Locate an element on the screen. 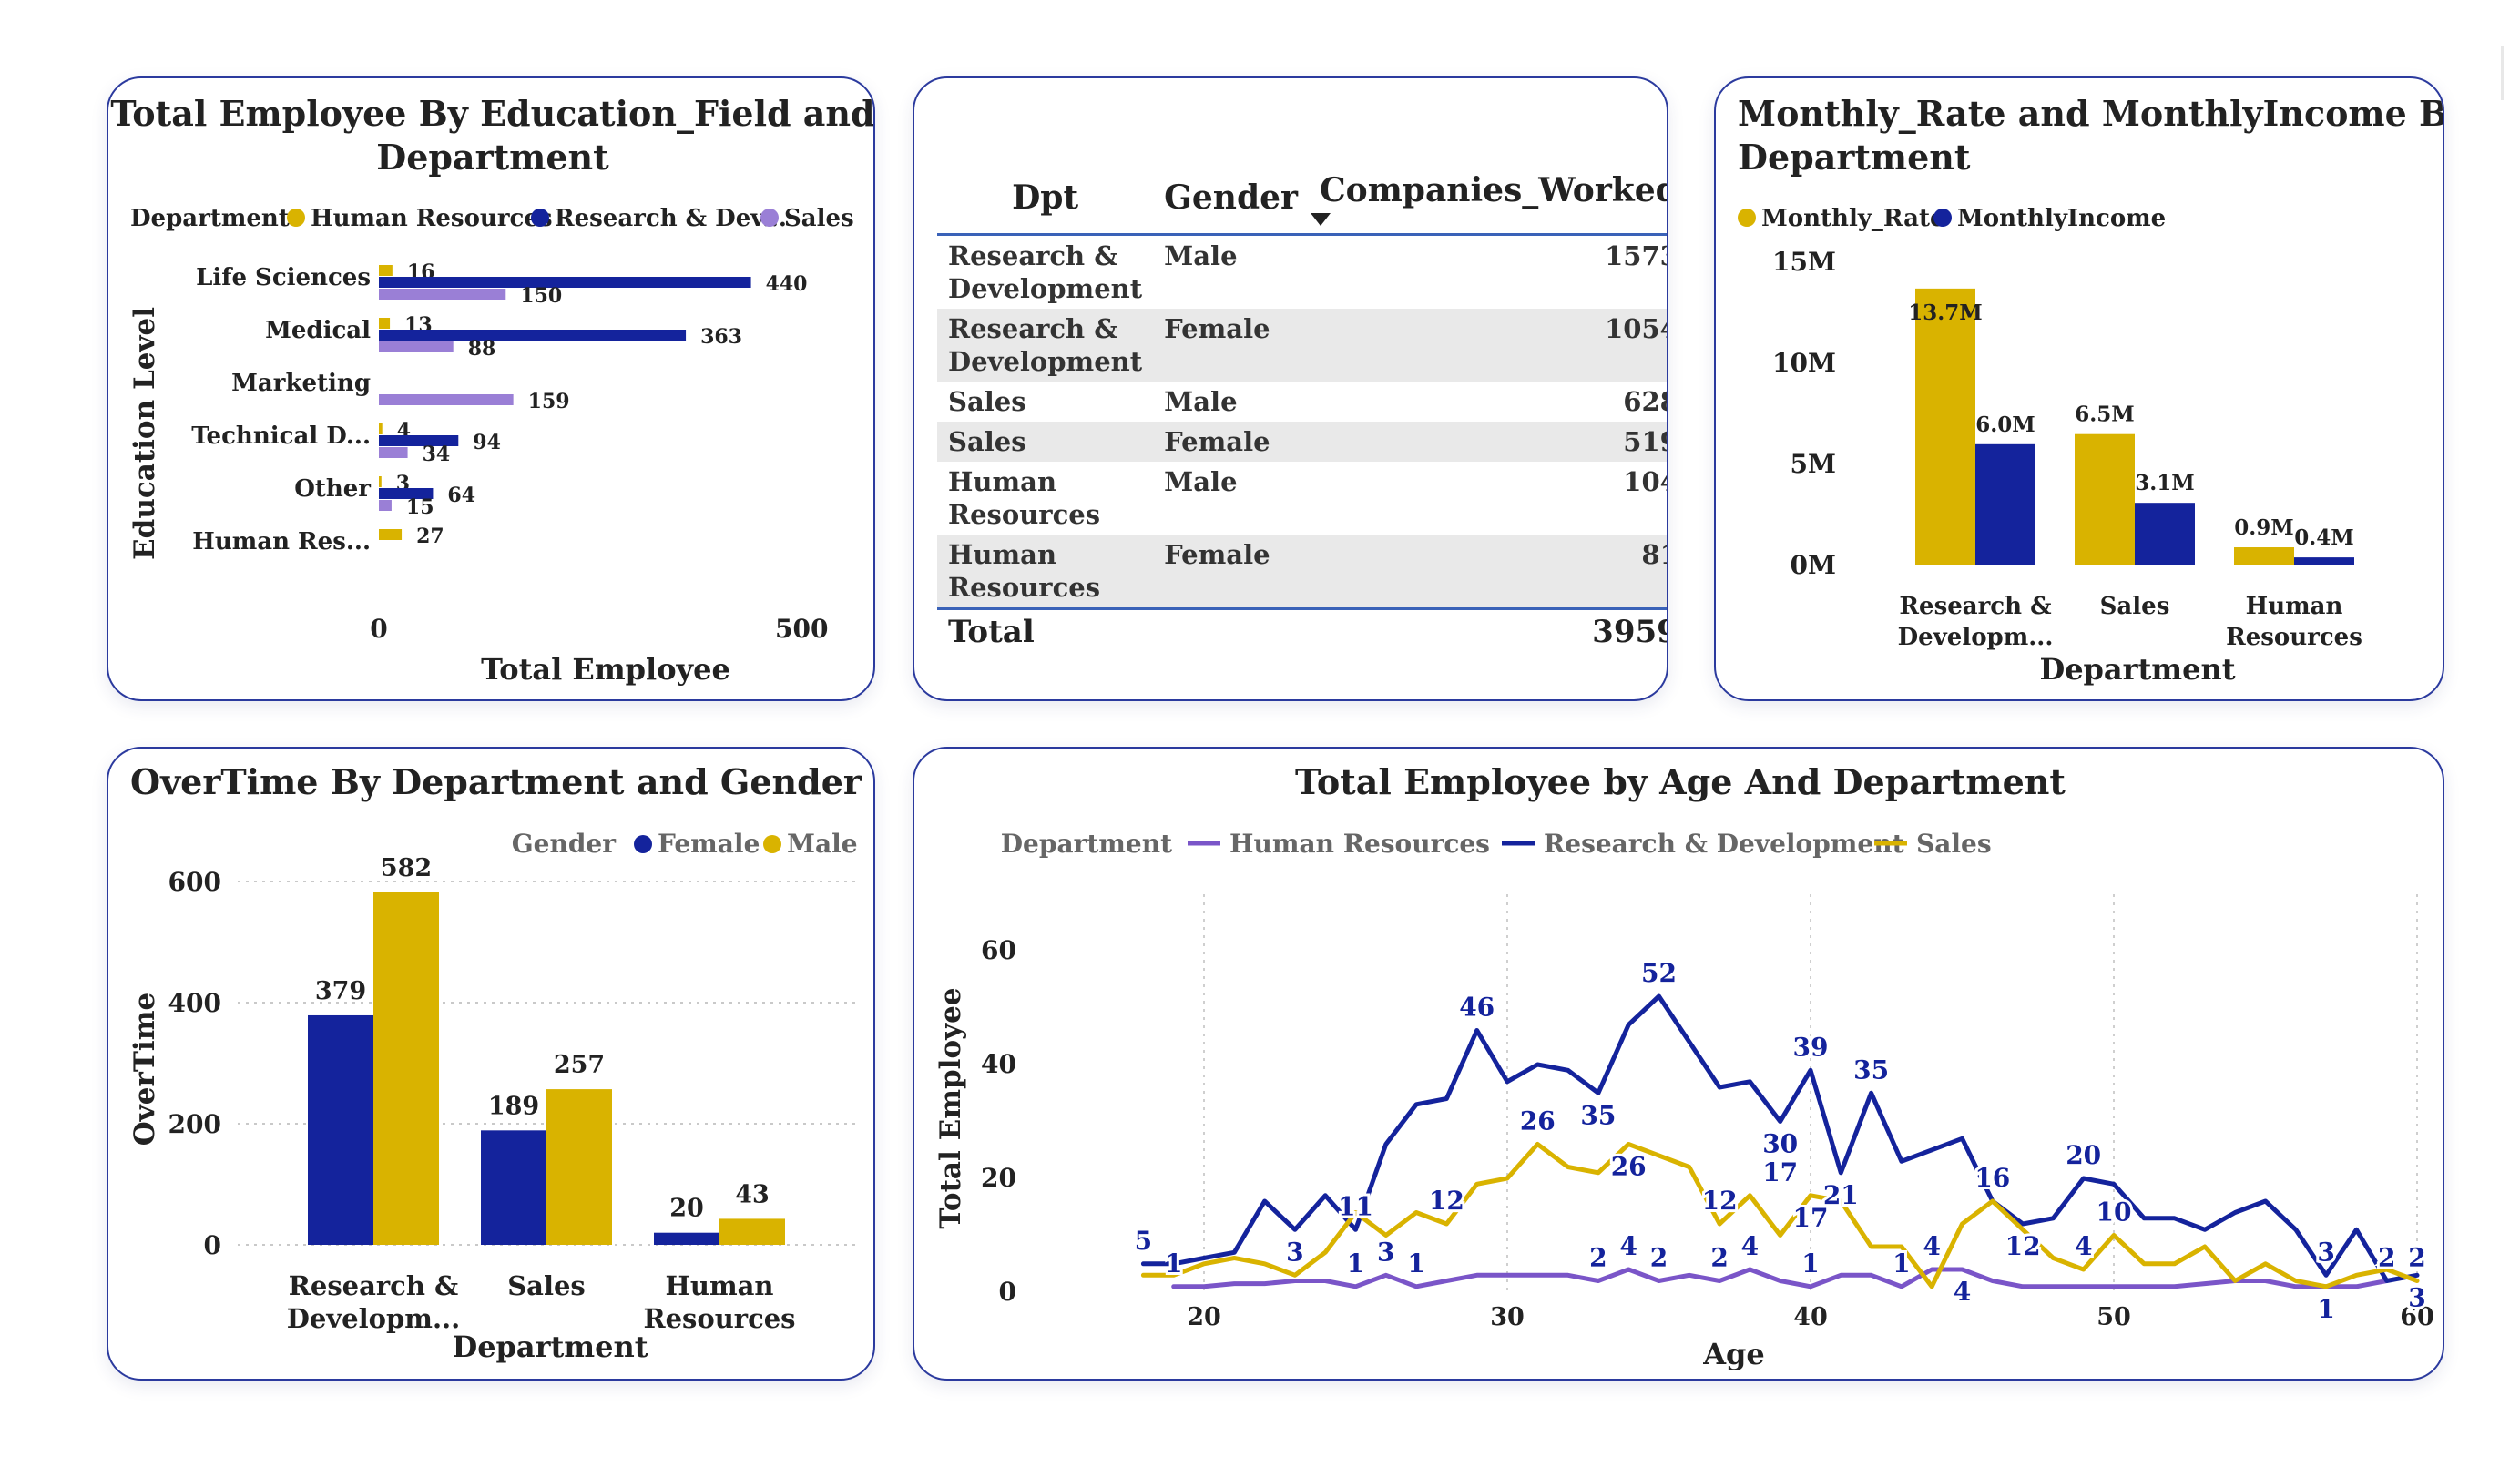 This screenshot has width=2520, height=1457. data-label: 88 is located at coordinates (482, 349).